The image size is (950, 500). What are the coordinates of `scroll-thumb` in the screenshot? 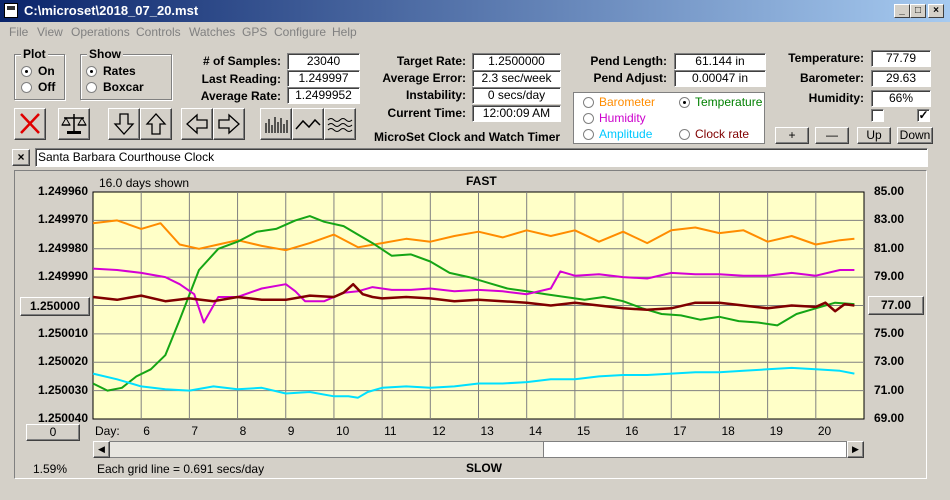 It's located at (695, 449).